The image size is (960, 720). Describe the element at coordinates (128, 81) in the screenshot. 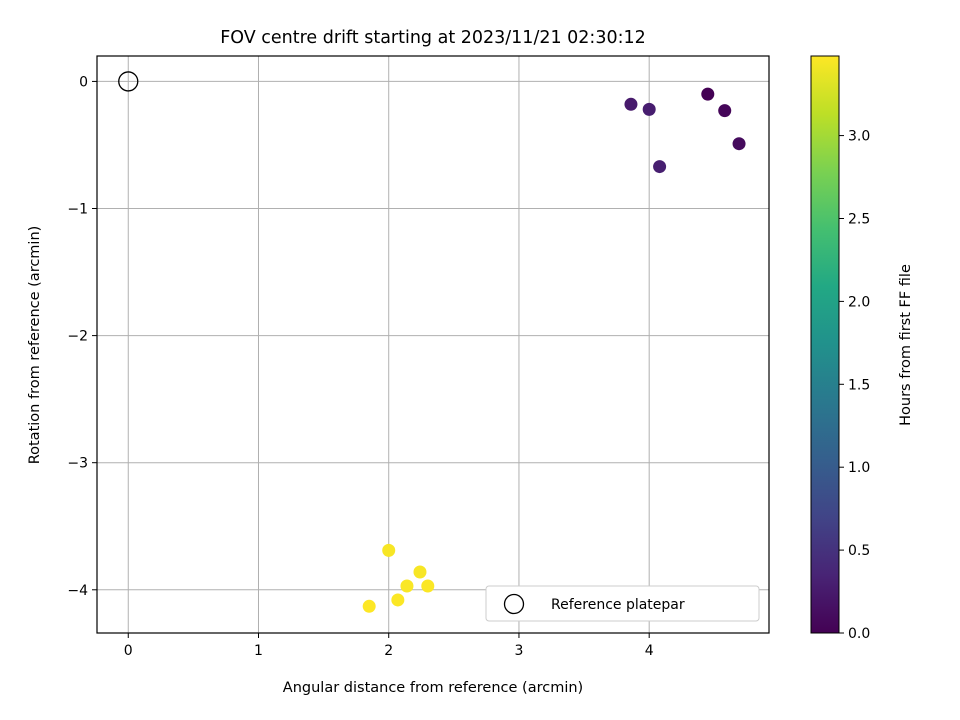

I see `reference-platepar-marker` at that location.